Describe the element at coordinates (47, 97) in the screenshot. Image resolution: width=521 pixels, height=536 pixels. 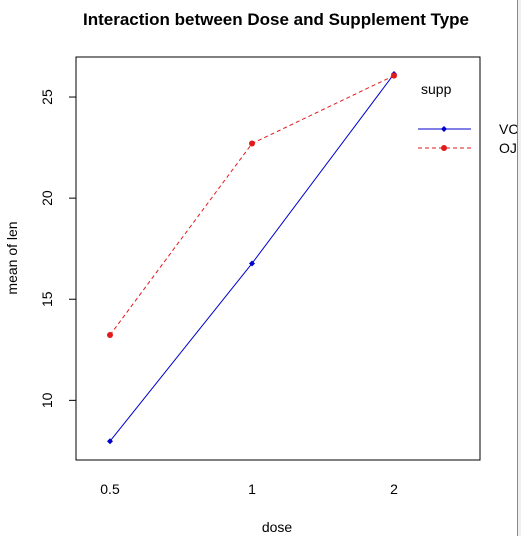
I see `y-tick-label-25: 25` at that location.